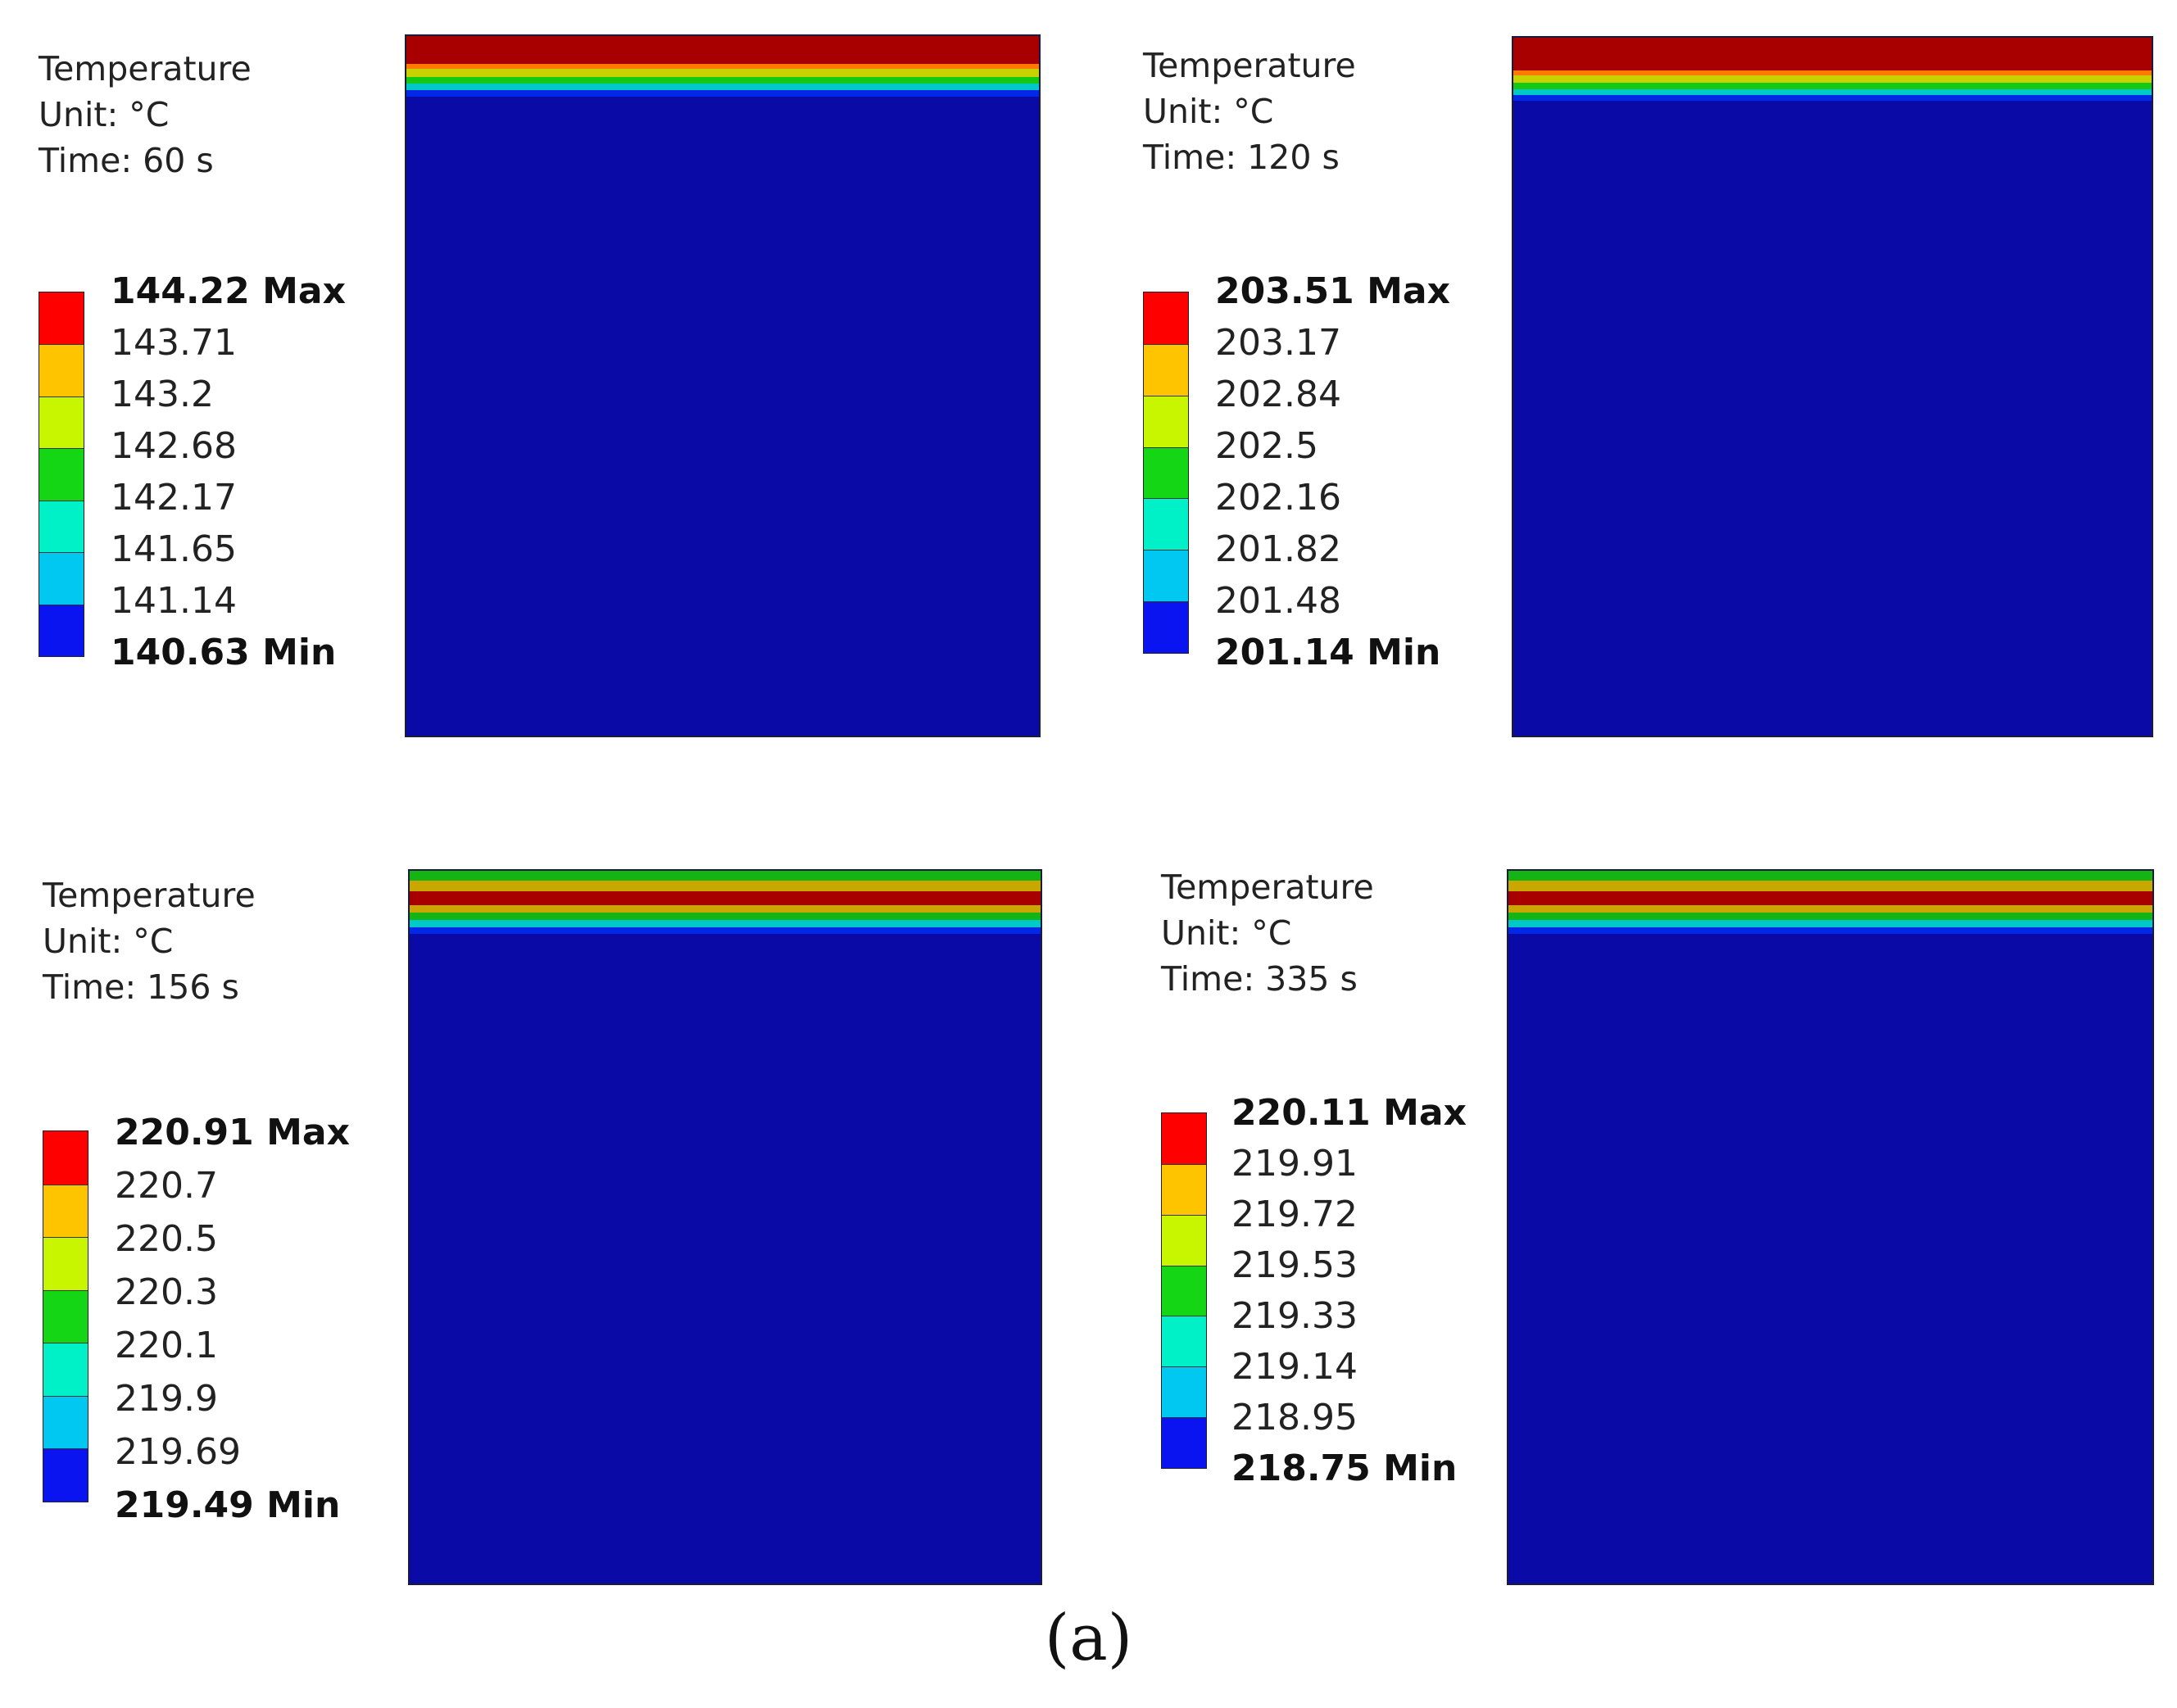 Image resolution: width=2177 pixels, height=1708 pixels. Describe the element at coordinates (1278, 343) in the screenshot. I see `legend-level-label: 203.17` at that location.